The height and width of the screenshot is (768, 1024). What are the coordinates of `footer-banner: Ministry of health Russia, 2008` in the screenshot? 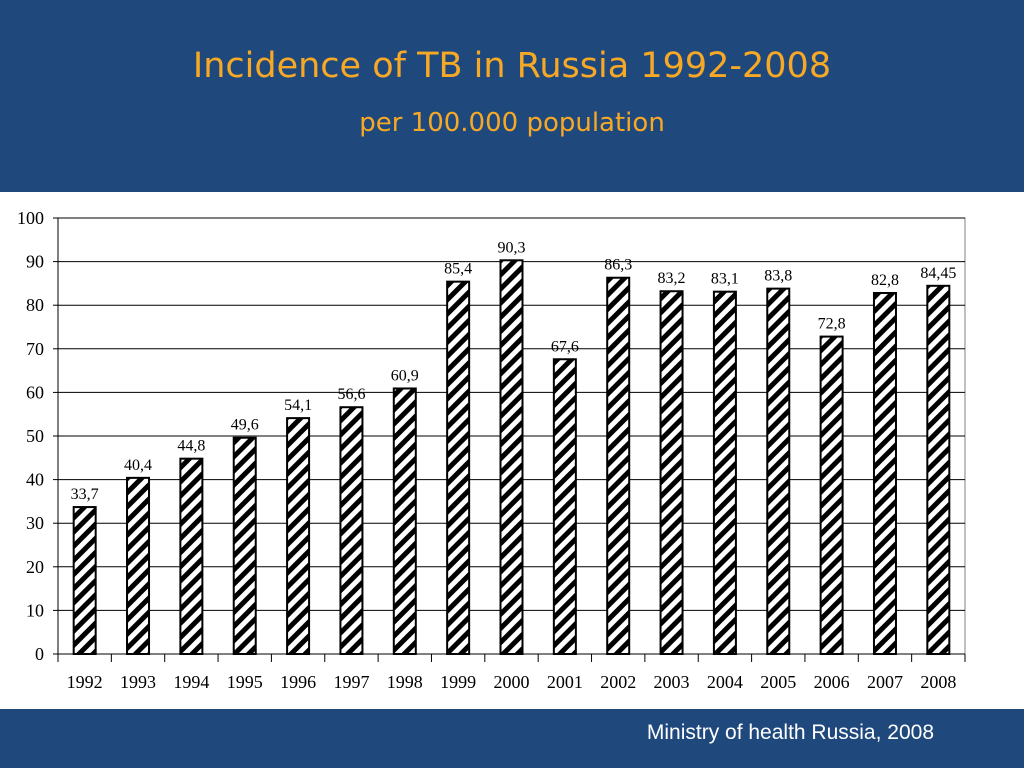 It's located at (512, 738).